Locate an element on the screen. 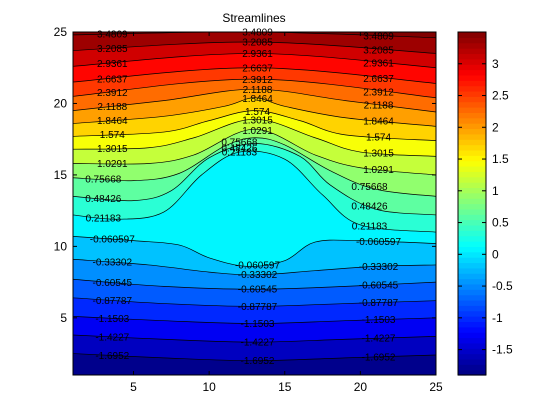  colorbar-gradient is located at coordinates (472, 204).